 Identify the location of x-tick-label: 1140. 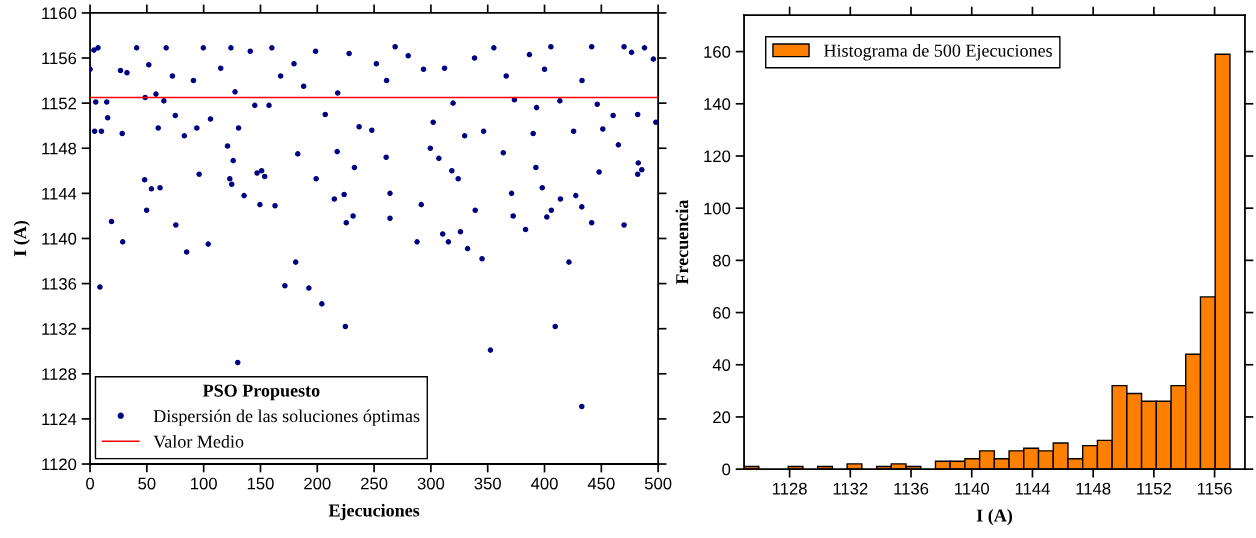
(972, 488).